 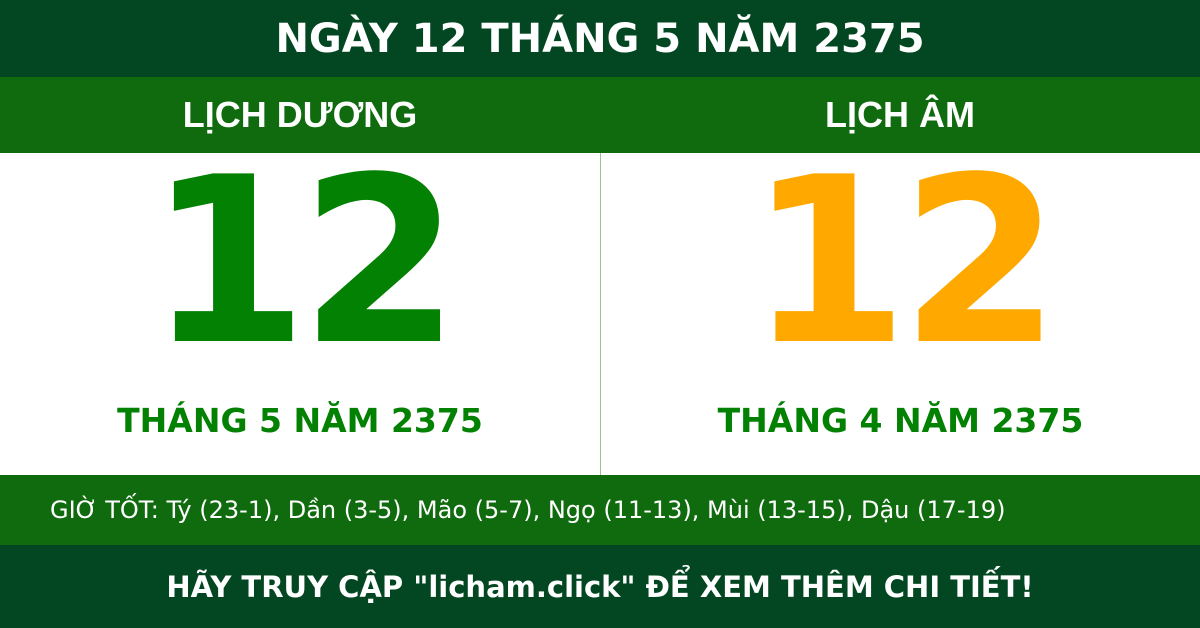 I want to click on lunar-day: 12, so click(x=904, y=262).